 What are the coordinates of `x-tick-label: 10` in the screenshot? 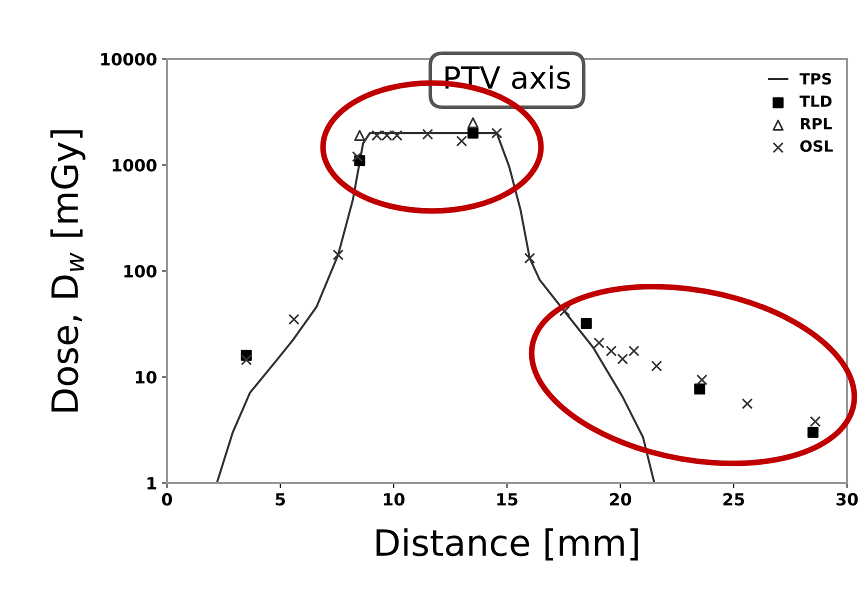 It's located at (394, 499).